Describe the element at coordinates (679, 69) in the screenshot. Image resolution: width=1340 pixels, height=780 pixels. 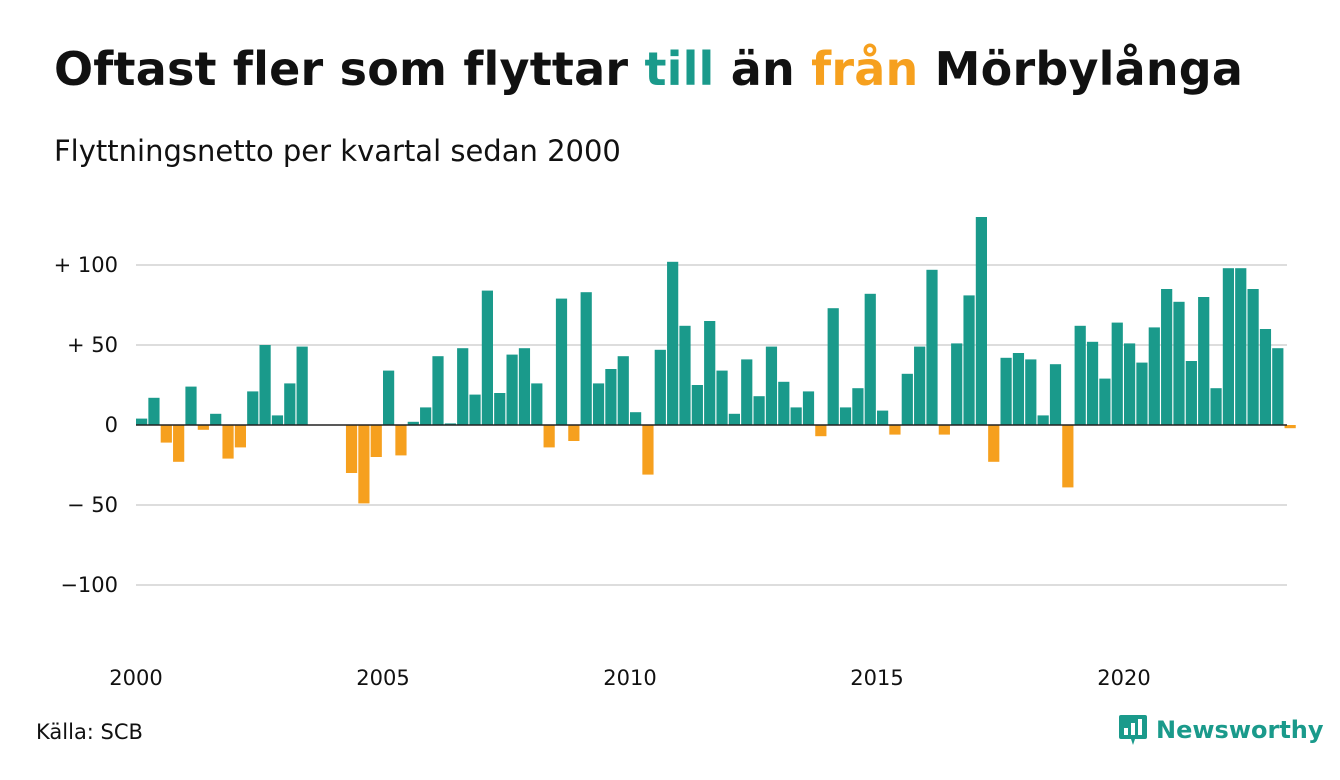
I see `title-word-to: till` at that location.